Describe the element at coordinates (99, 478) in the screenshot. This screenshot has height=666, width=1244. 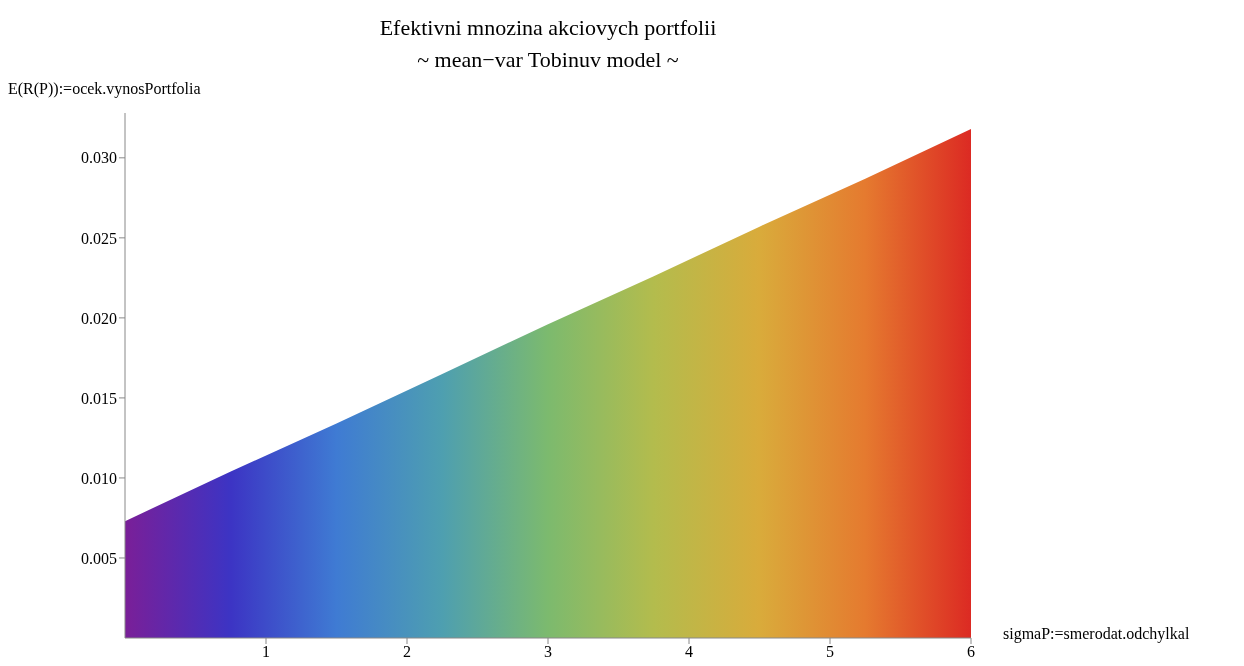
I see `y-tick-label: 0.010` at that location.